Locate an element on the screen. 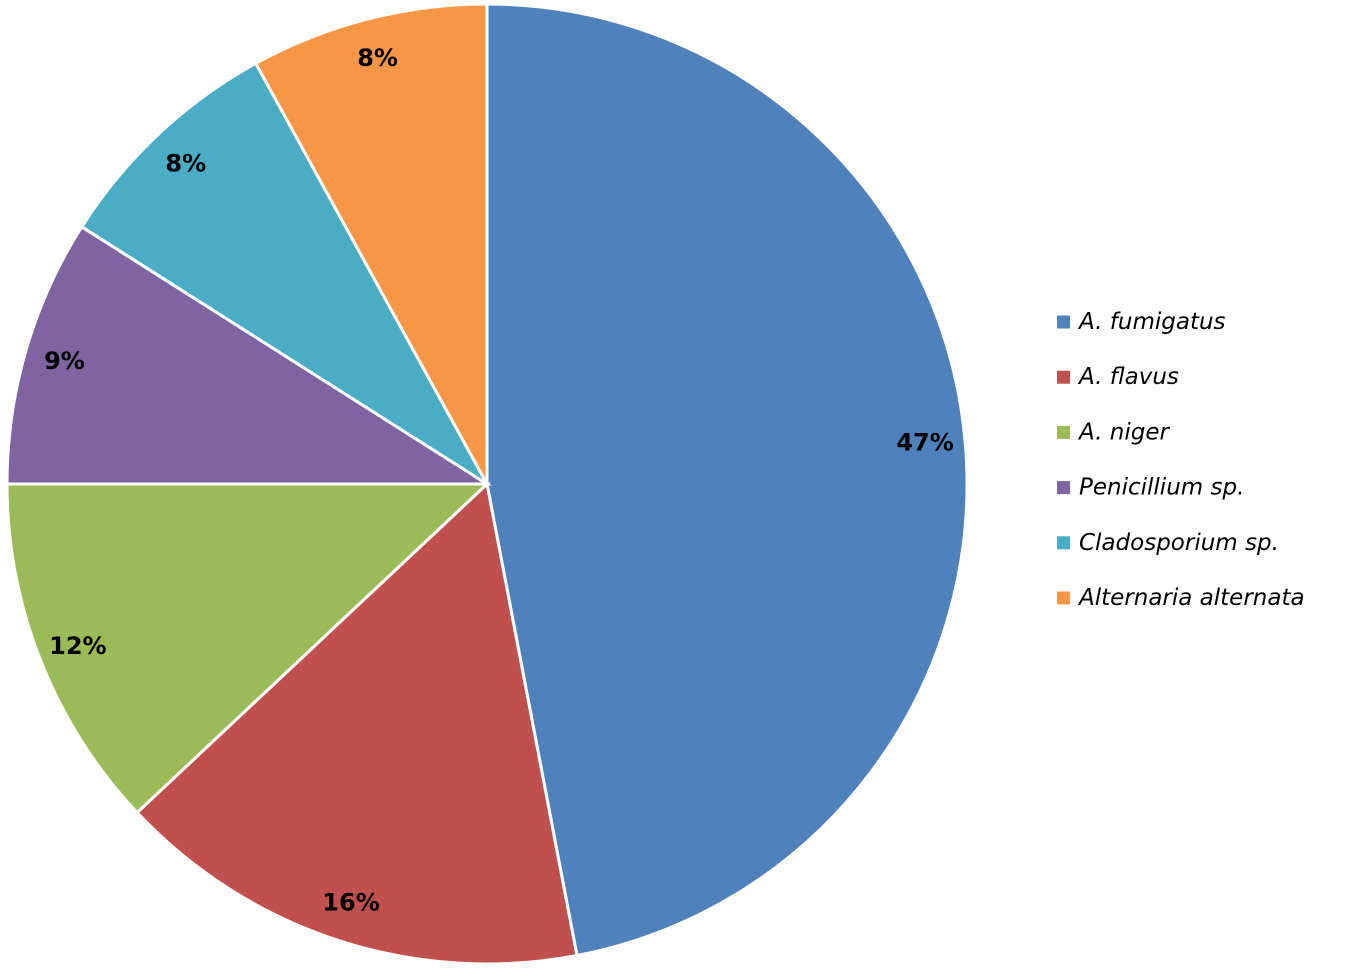 This screenshot has height=968, width=1346. legend-label-1: A. fumigatus is located at coordinates (1151, 322).